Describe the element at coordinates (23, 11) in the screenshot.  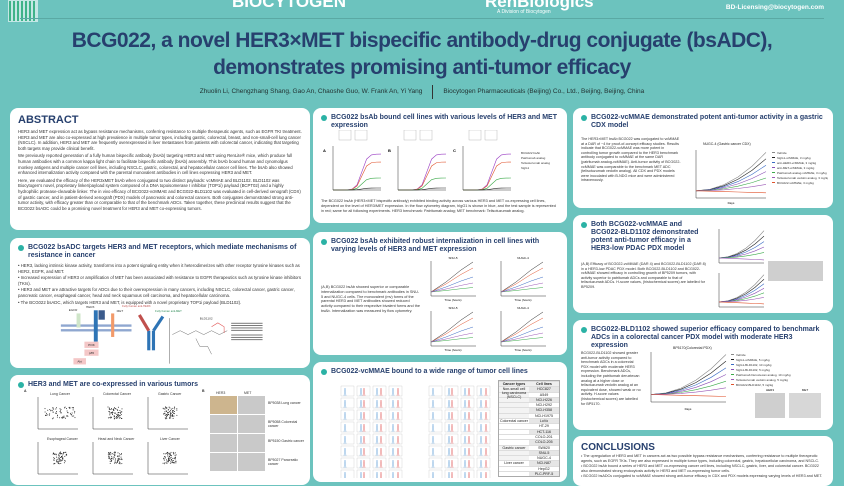
I see `qr-code` at that location.